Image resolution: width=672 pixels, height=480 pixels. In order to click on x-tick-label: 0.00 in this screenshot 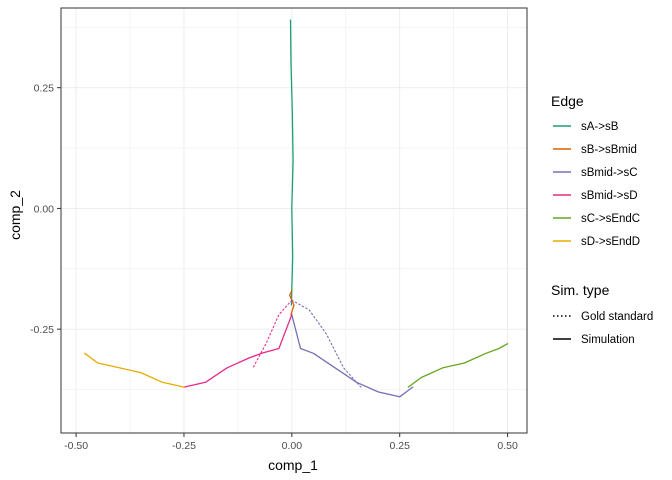, I will do `click(292, 446)`.